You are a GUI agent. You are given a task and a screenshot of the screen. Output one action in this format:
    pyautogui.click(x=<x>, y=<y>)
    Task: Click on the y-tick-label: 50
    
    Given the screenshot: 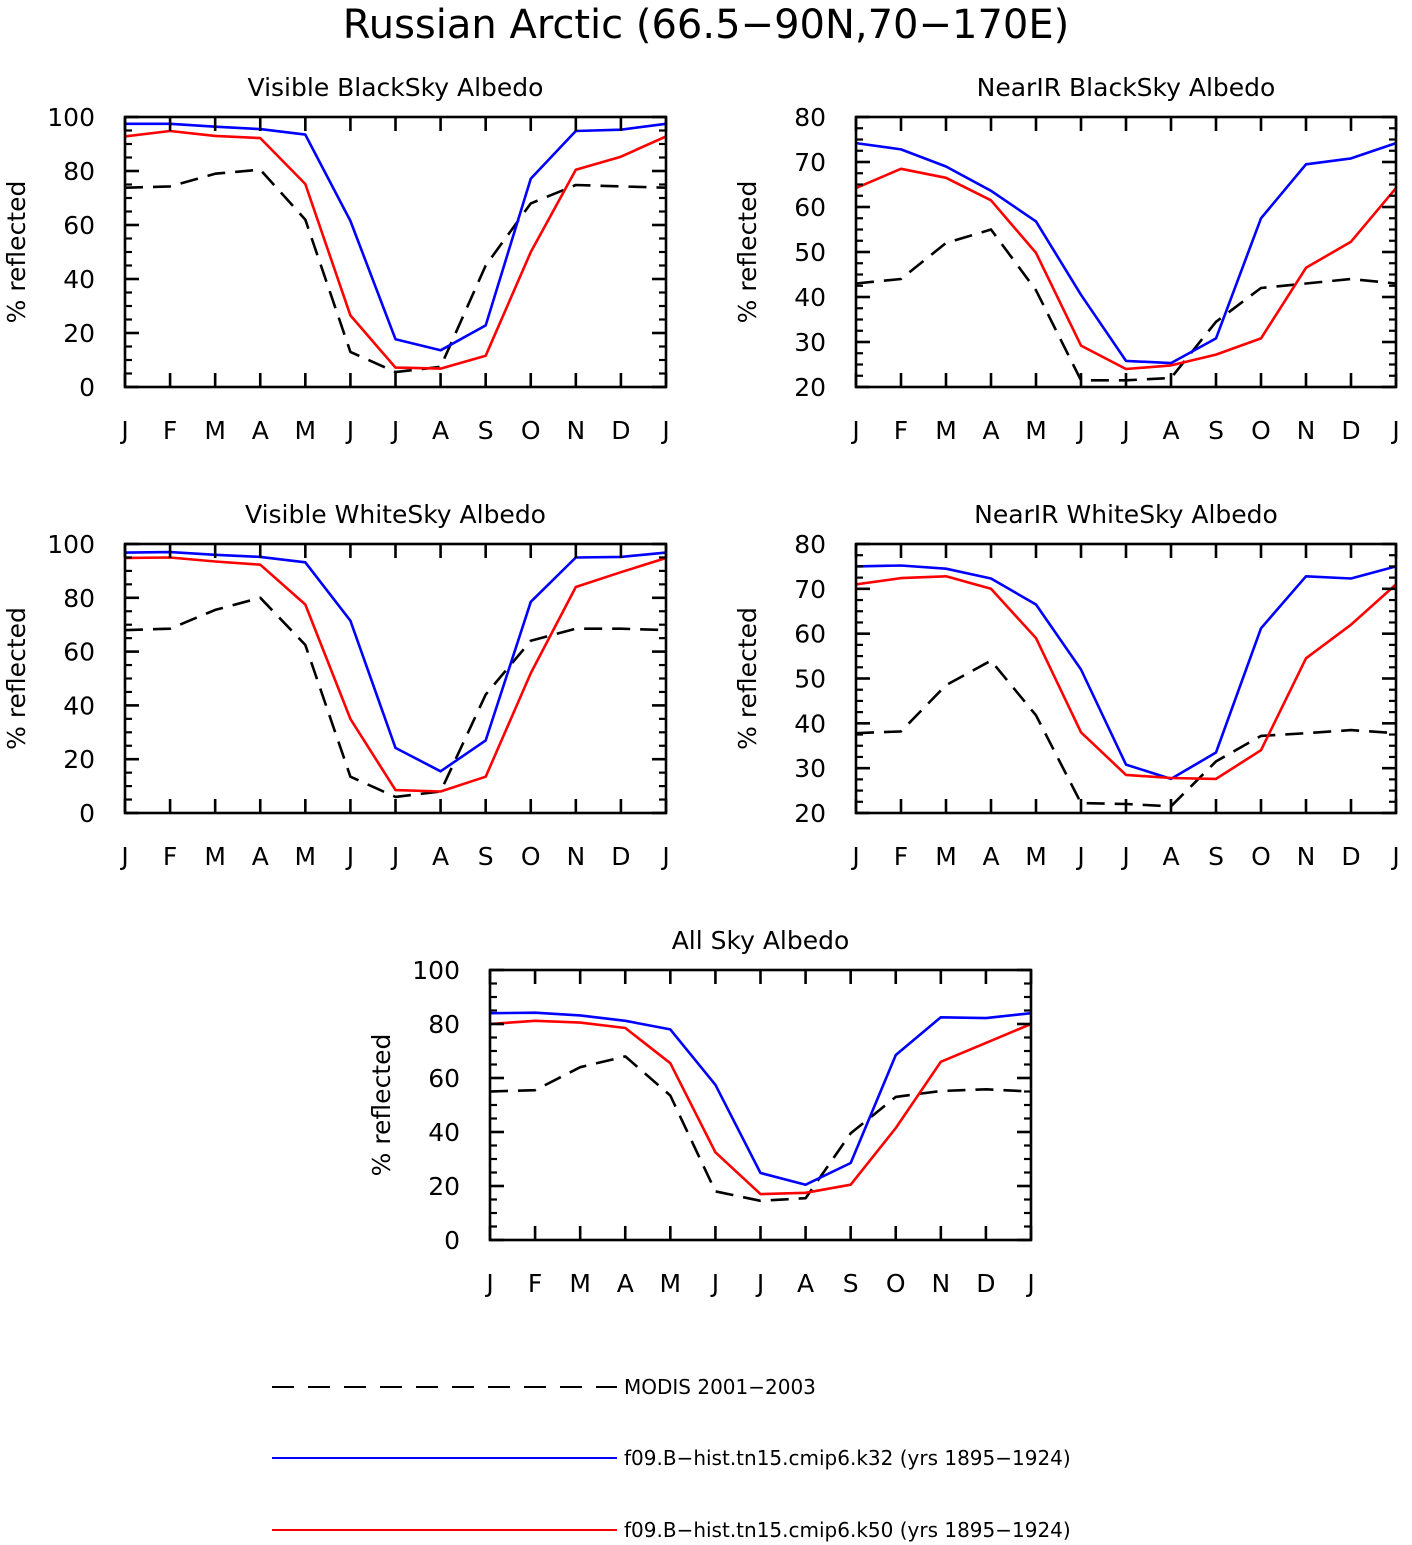 What is the action you would take?
    pyautogui.click(x=810, y=679)
    